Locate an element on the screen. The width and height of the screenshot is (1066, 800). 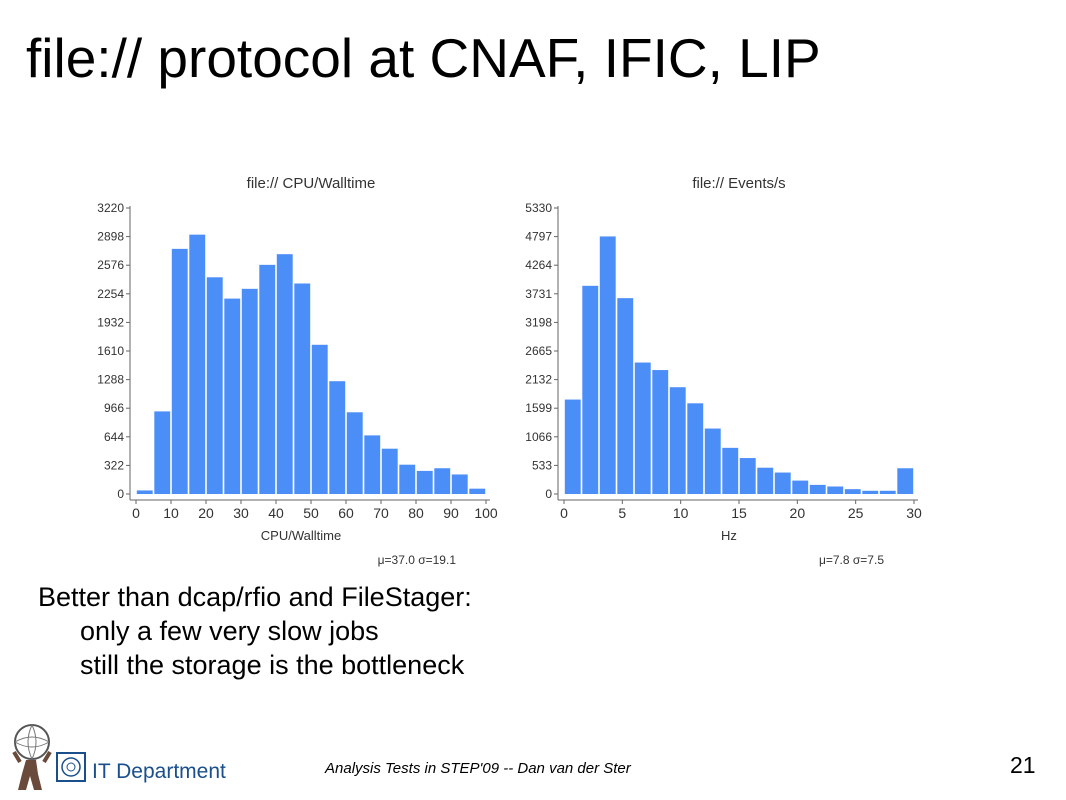
y-tick-label: 1066 is located at coordinates (538, 437).